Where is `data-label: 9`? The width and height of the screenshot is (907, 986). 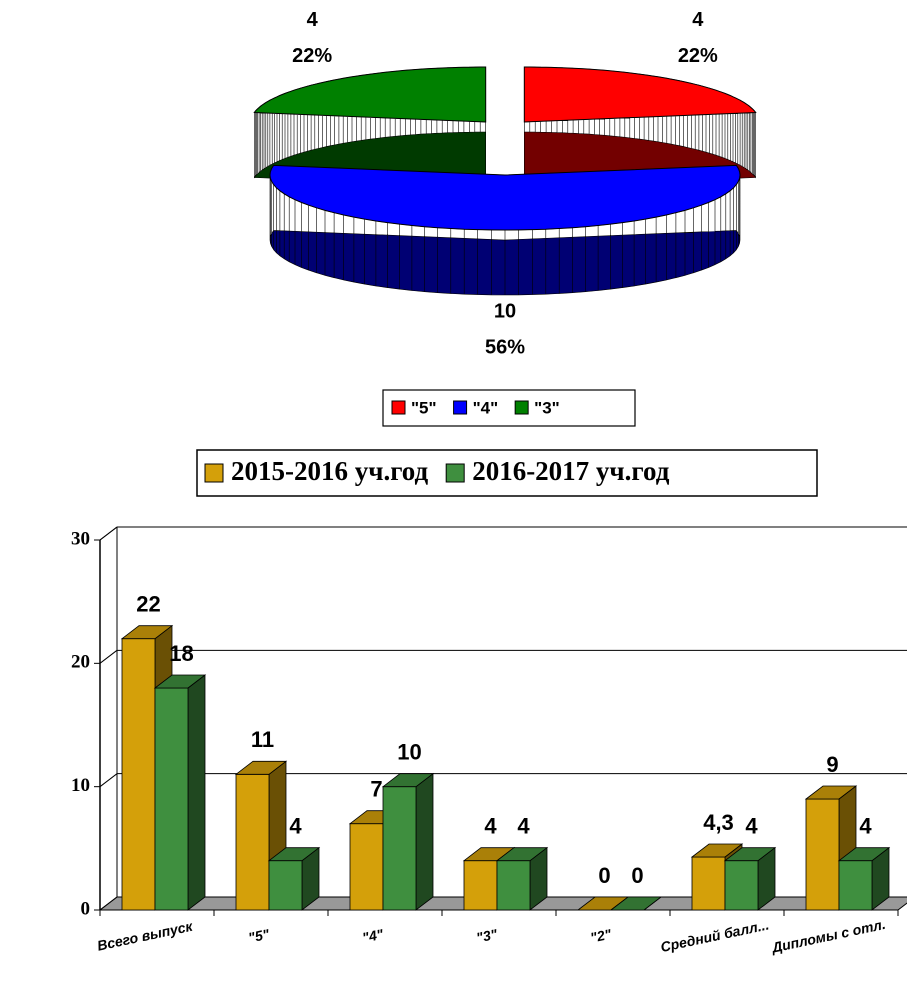 data-label: 9 is located at coordinates (832, 764).